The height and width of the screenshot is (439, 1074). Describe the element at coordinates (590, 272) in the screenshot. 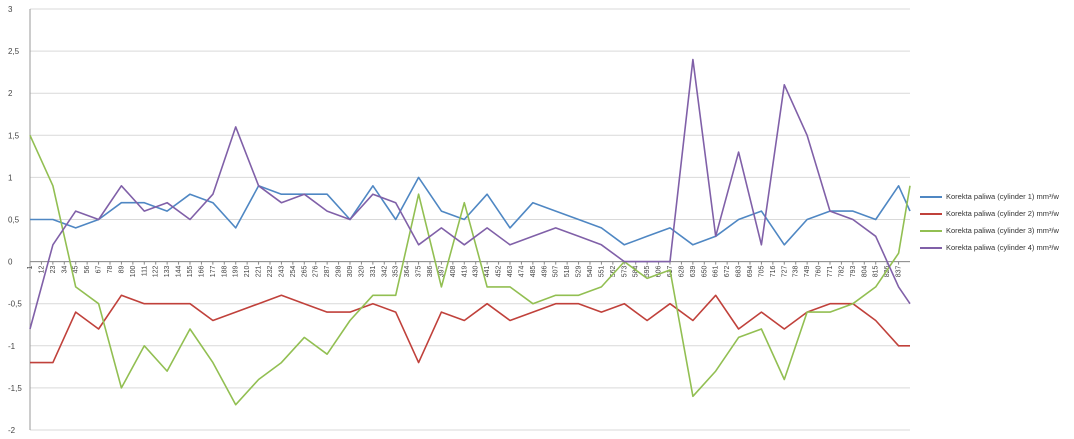

I see `x-tick-label: 540` at that location.